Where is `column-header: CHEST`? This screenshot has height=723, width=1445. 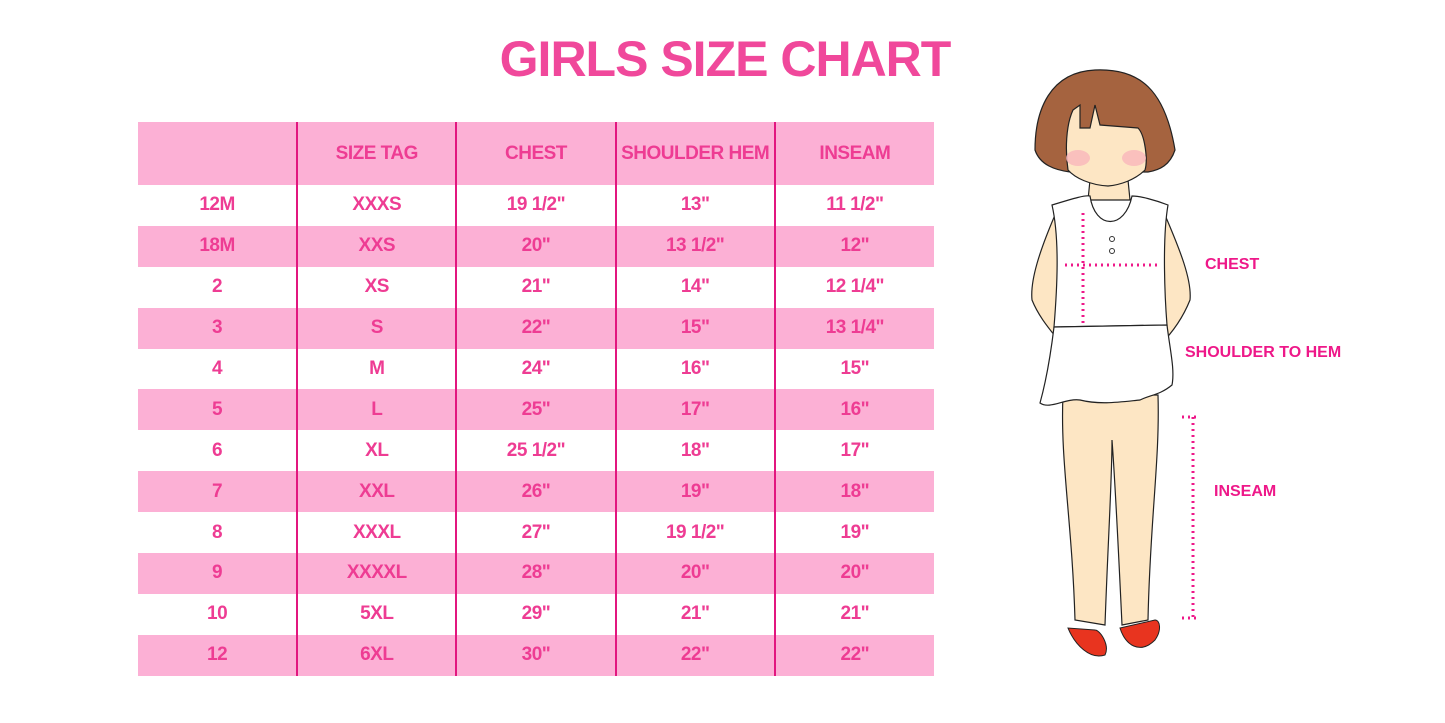 column-header: CHEST is located at coordinates (535, 153).